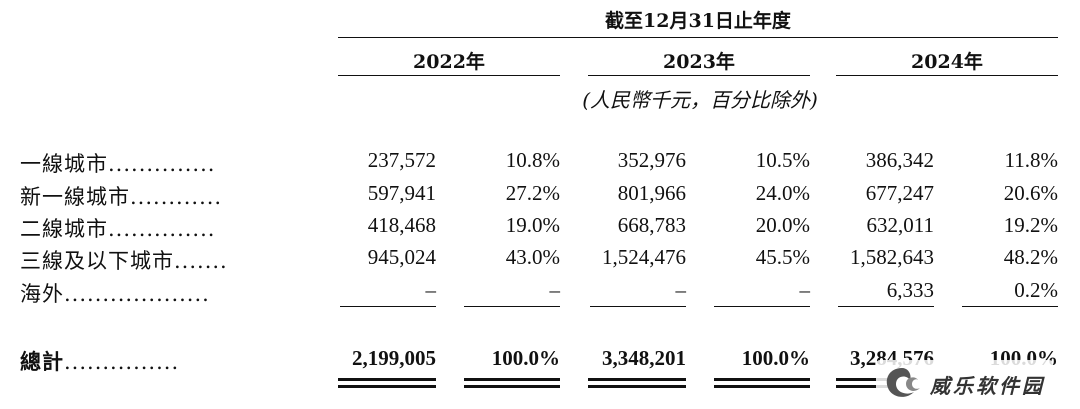  I want to click on cell-tier1-2023-amount: 352,976, so click(651, 160).